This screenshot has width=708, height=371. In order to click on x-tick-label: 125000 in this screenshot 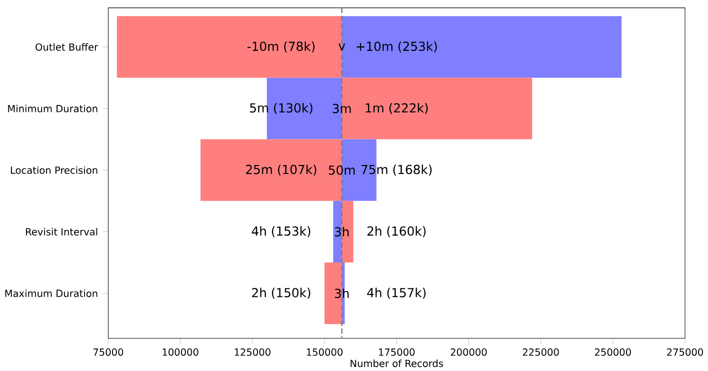, I will do `click(252, 352)`.